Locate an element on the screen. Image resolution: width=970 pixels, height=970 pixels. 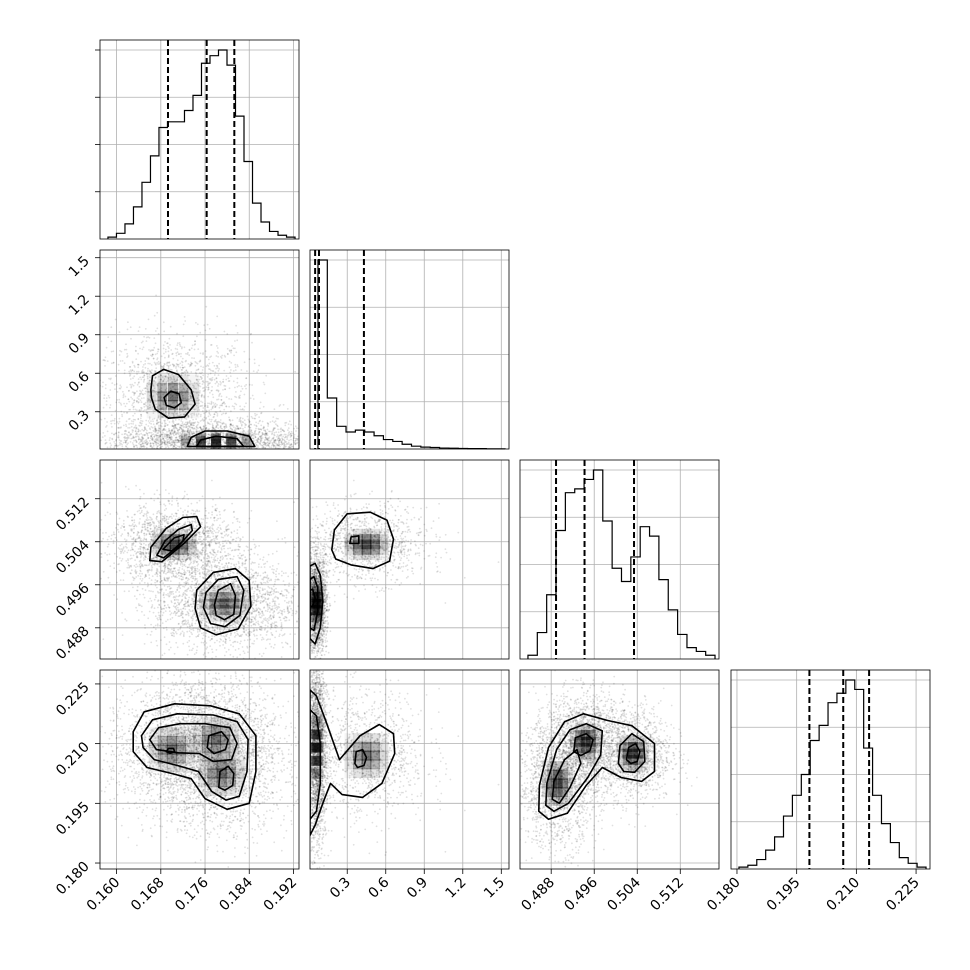
histogram-bar is located at coordinates (341, 437).